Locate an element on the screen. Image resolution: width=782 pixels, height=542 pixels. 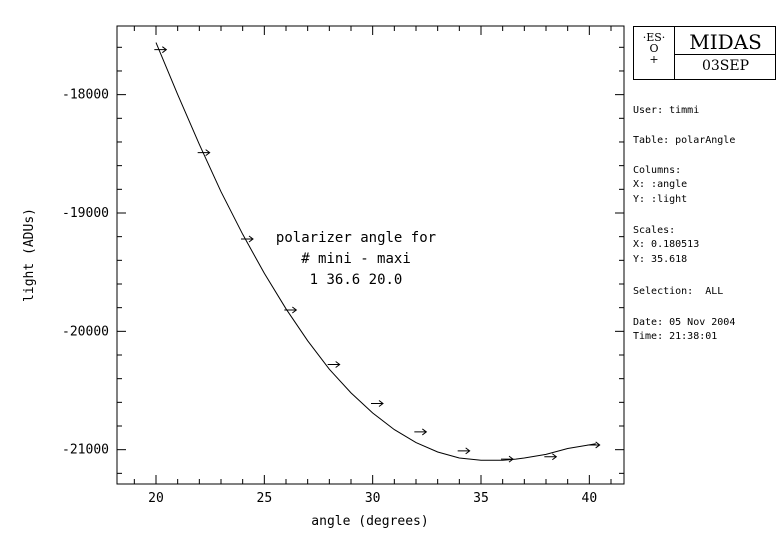
x-axis-label: angle (degrees) is located at coordinates (369, 521).